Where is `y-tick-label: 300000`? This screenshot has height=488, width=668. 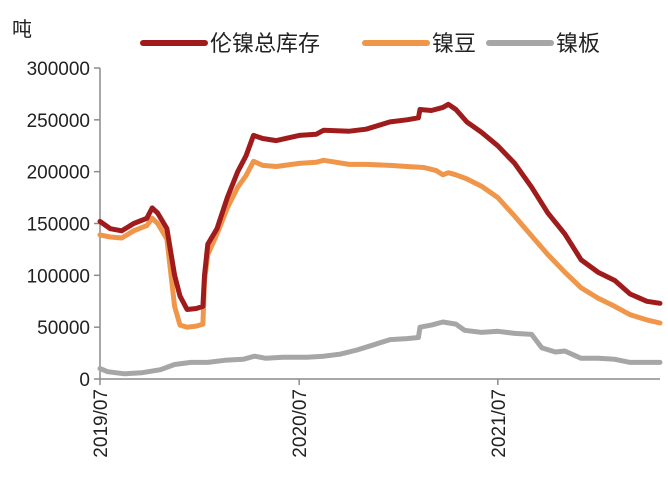 y-tick-label: 300000 is located at coordinates (58, 69).